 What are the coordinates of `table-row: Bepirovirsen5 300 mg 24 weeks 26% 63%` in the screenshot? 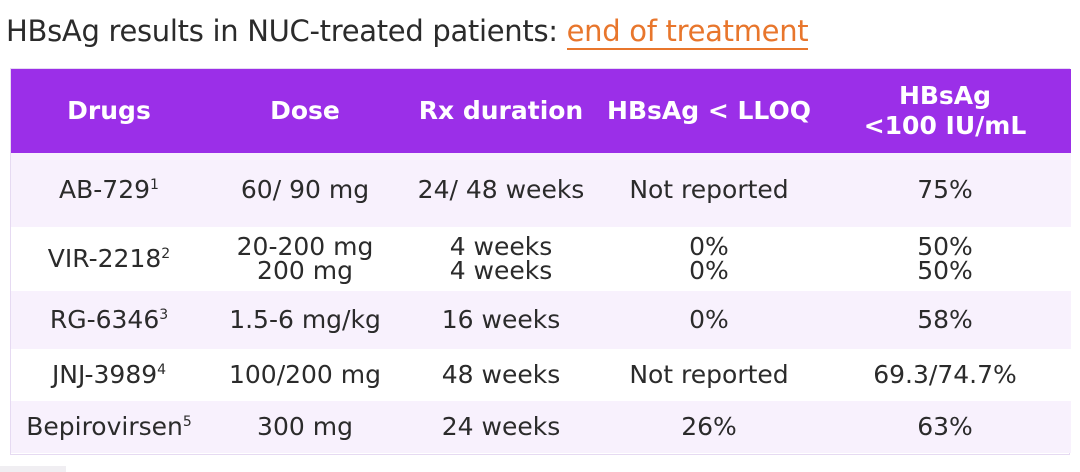 It's located at (541, 427).